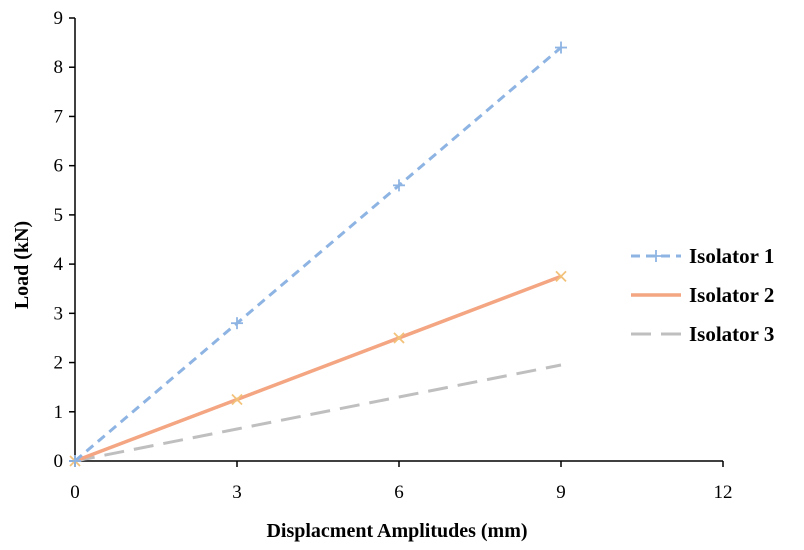  I want to click on legend-item: Isolator 1, so click(702, 256).